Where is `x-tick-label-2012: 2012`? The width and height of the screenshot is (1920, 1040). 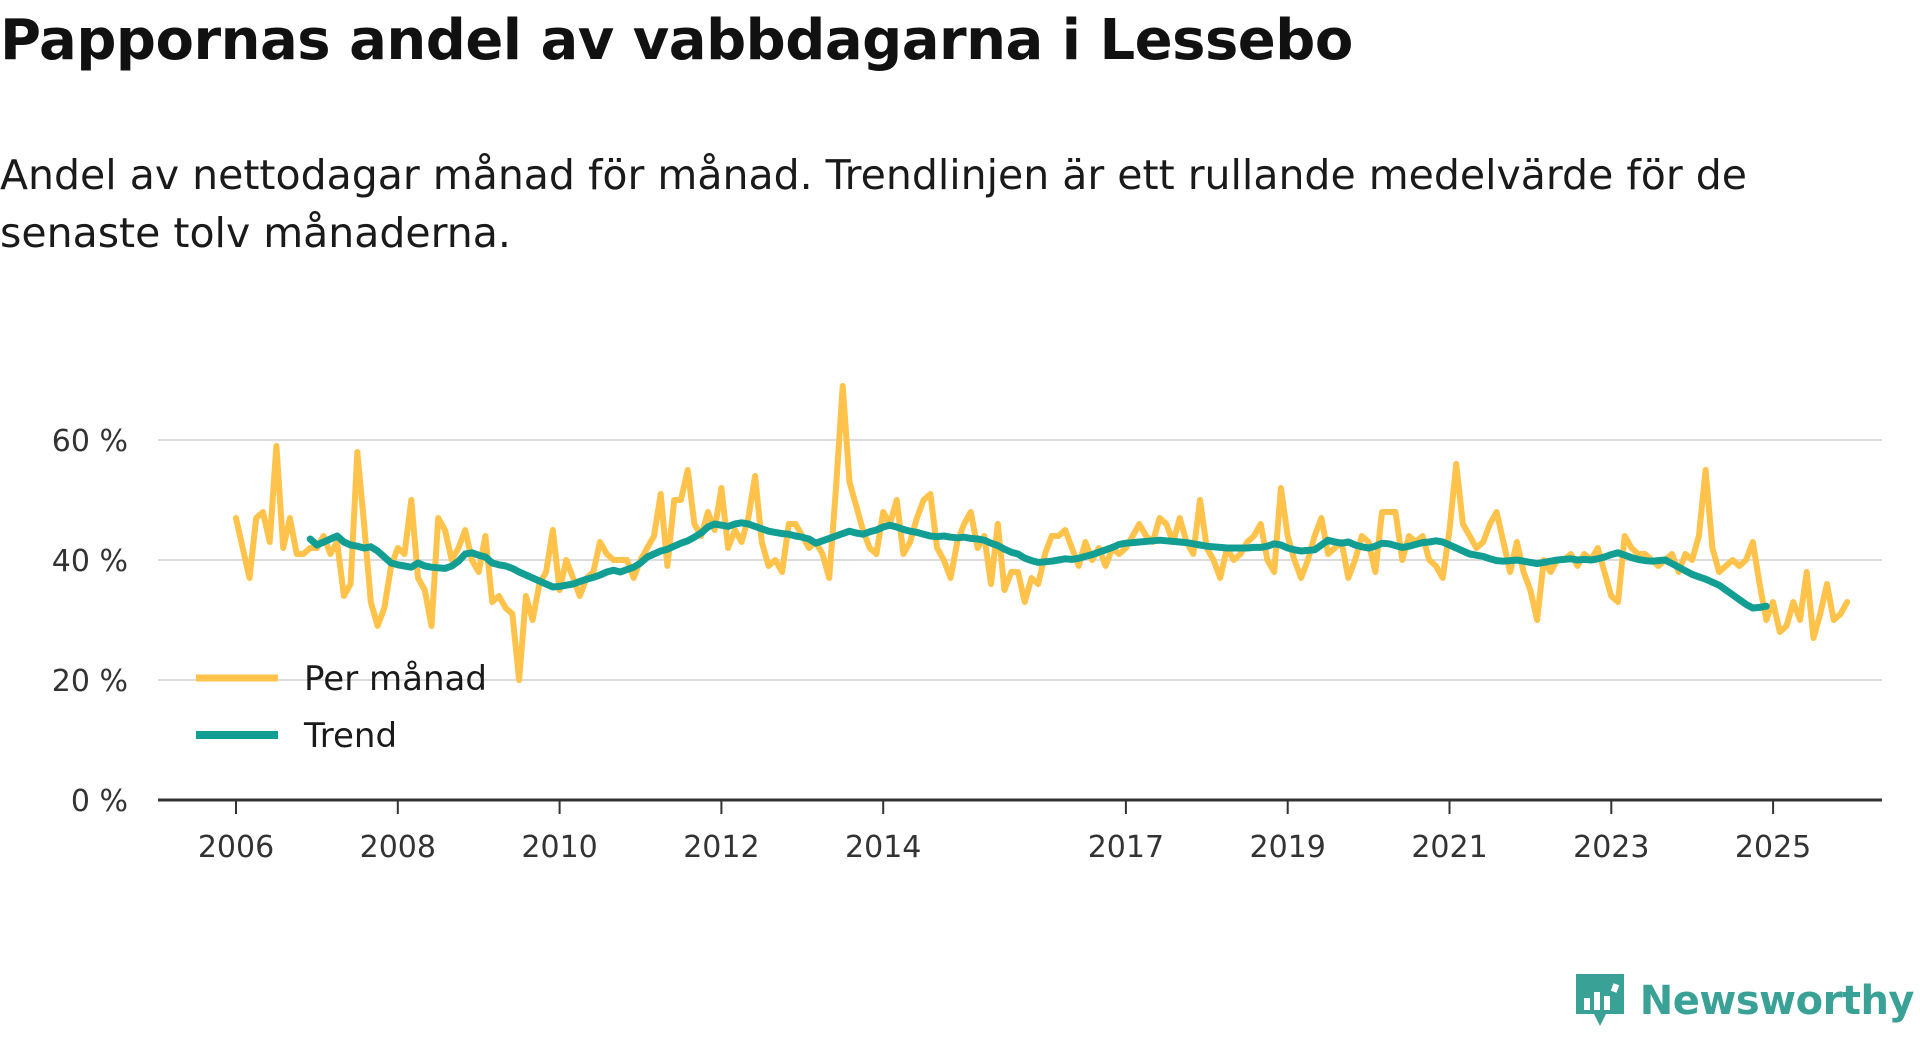 x-tick-label-2012: 2012 is located at coordinates (721, 847).